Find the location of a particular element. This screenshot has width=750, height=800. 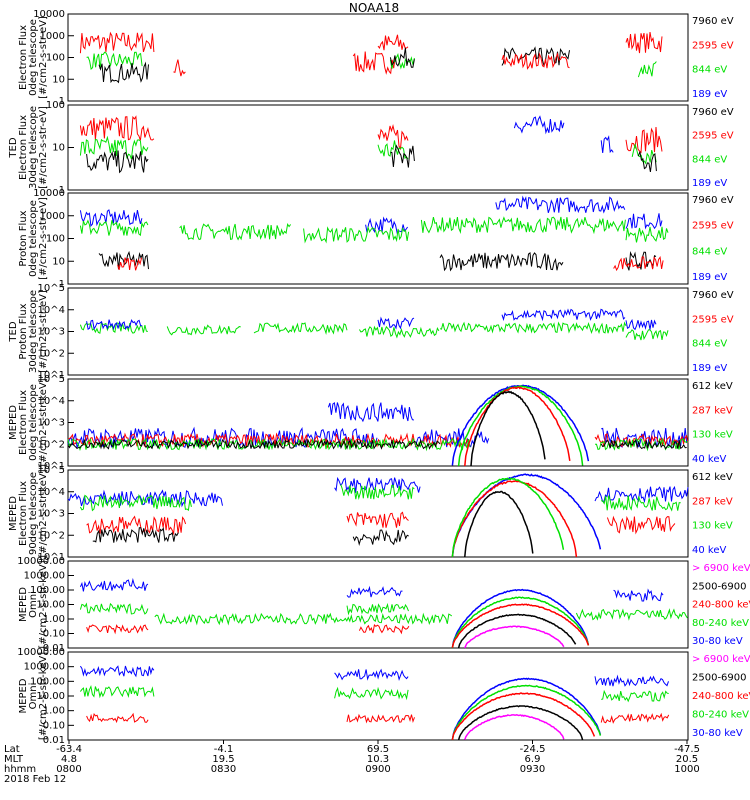

y-tick-label: 1000.00 is located at coordinates (44, 667).